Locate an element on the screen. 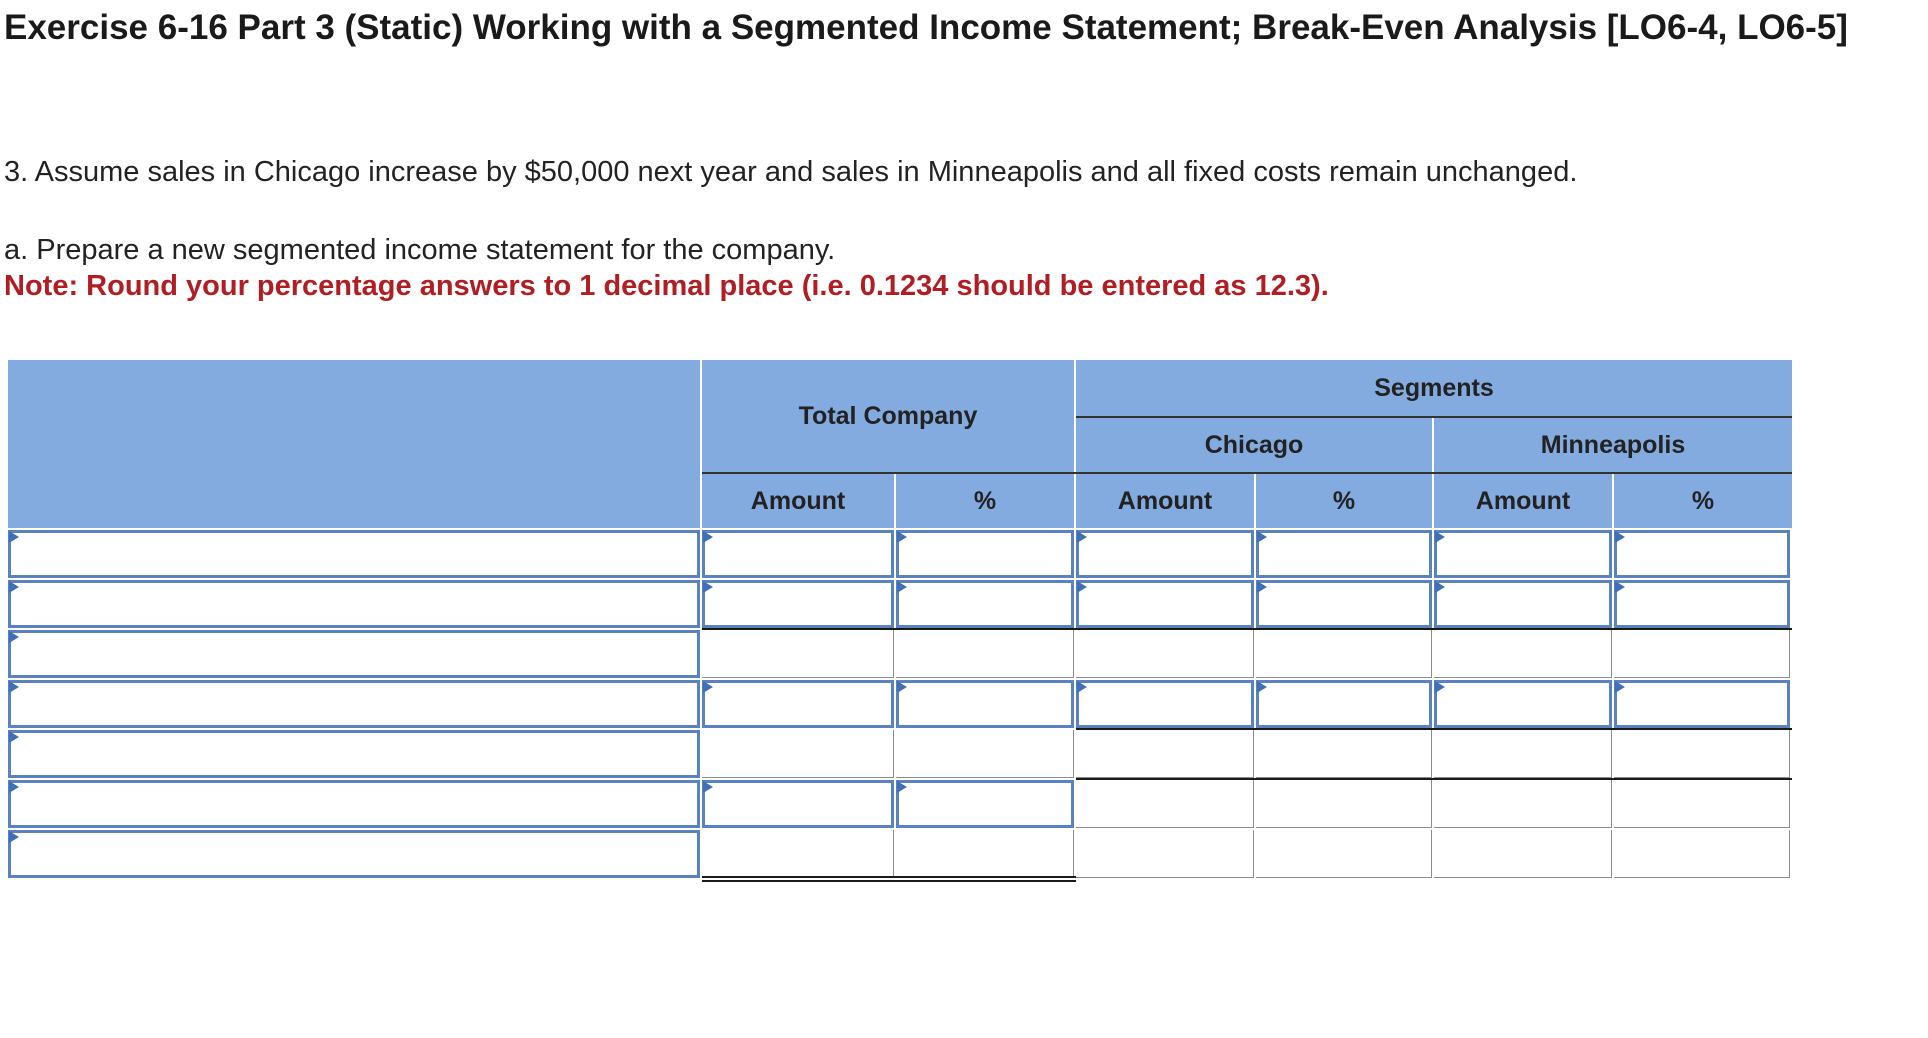 The image size is (1928, 1038). total-amount-header: Amount is located at coordinates (798, 501).